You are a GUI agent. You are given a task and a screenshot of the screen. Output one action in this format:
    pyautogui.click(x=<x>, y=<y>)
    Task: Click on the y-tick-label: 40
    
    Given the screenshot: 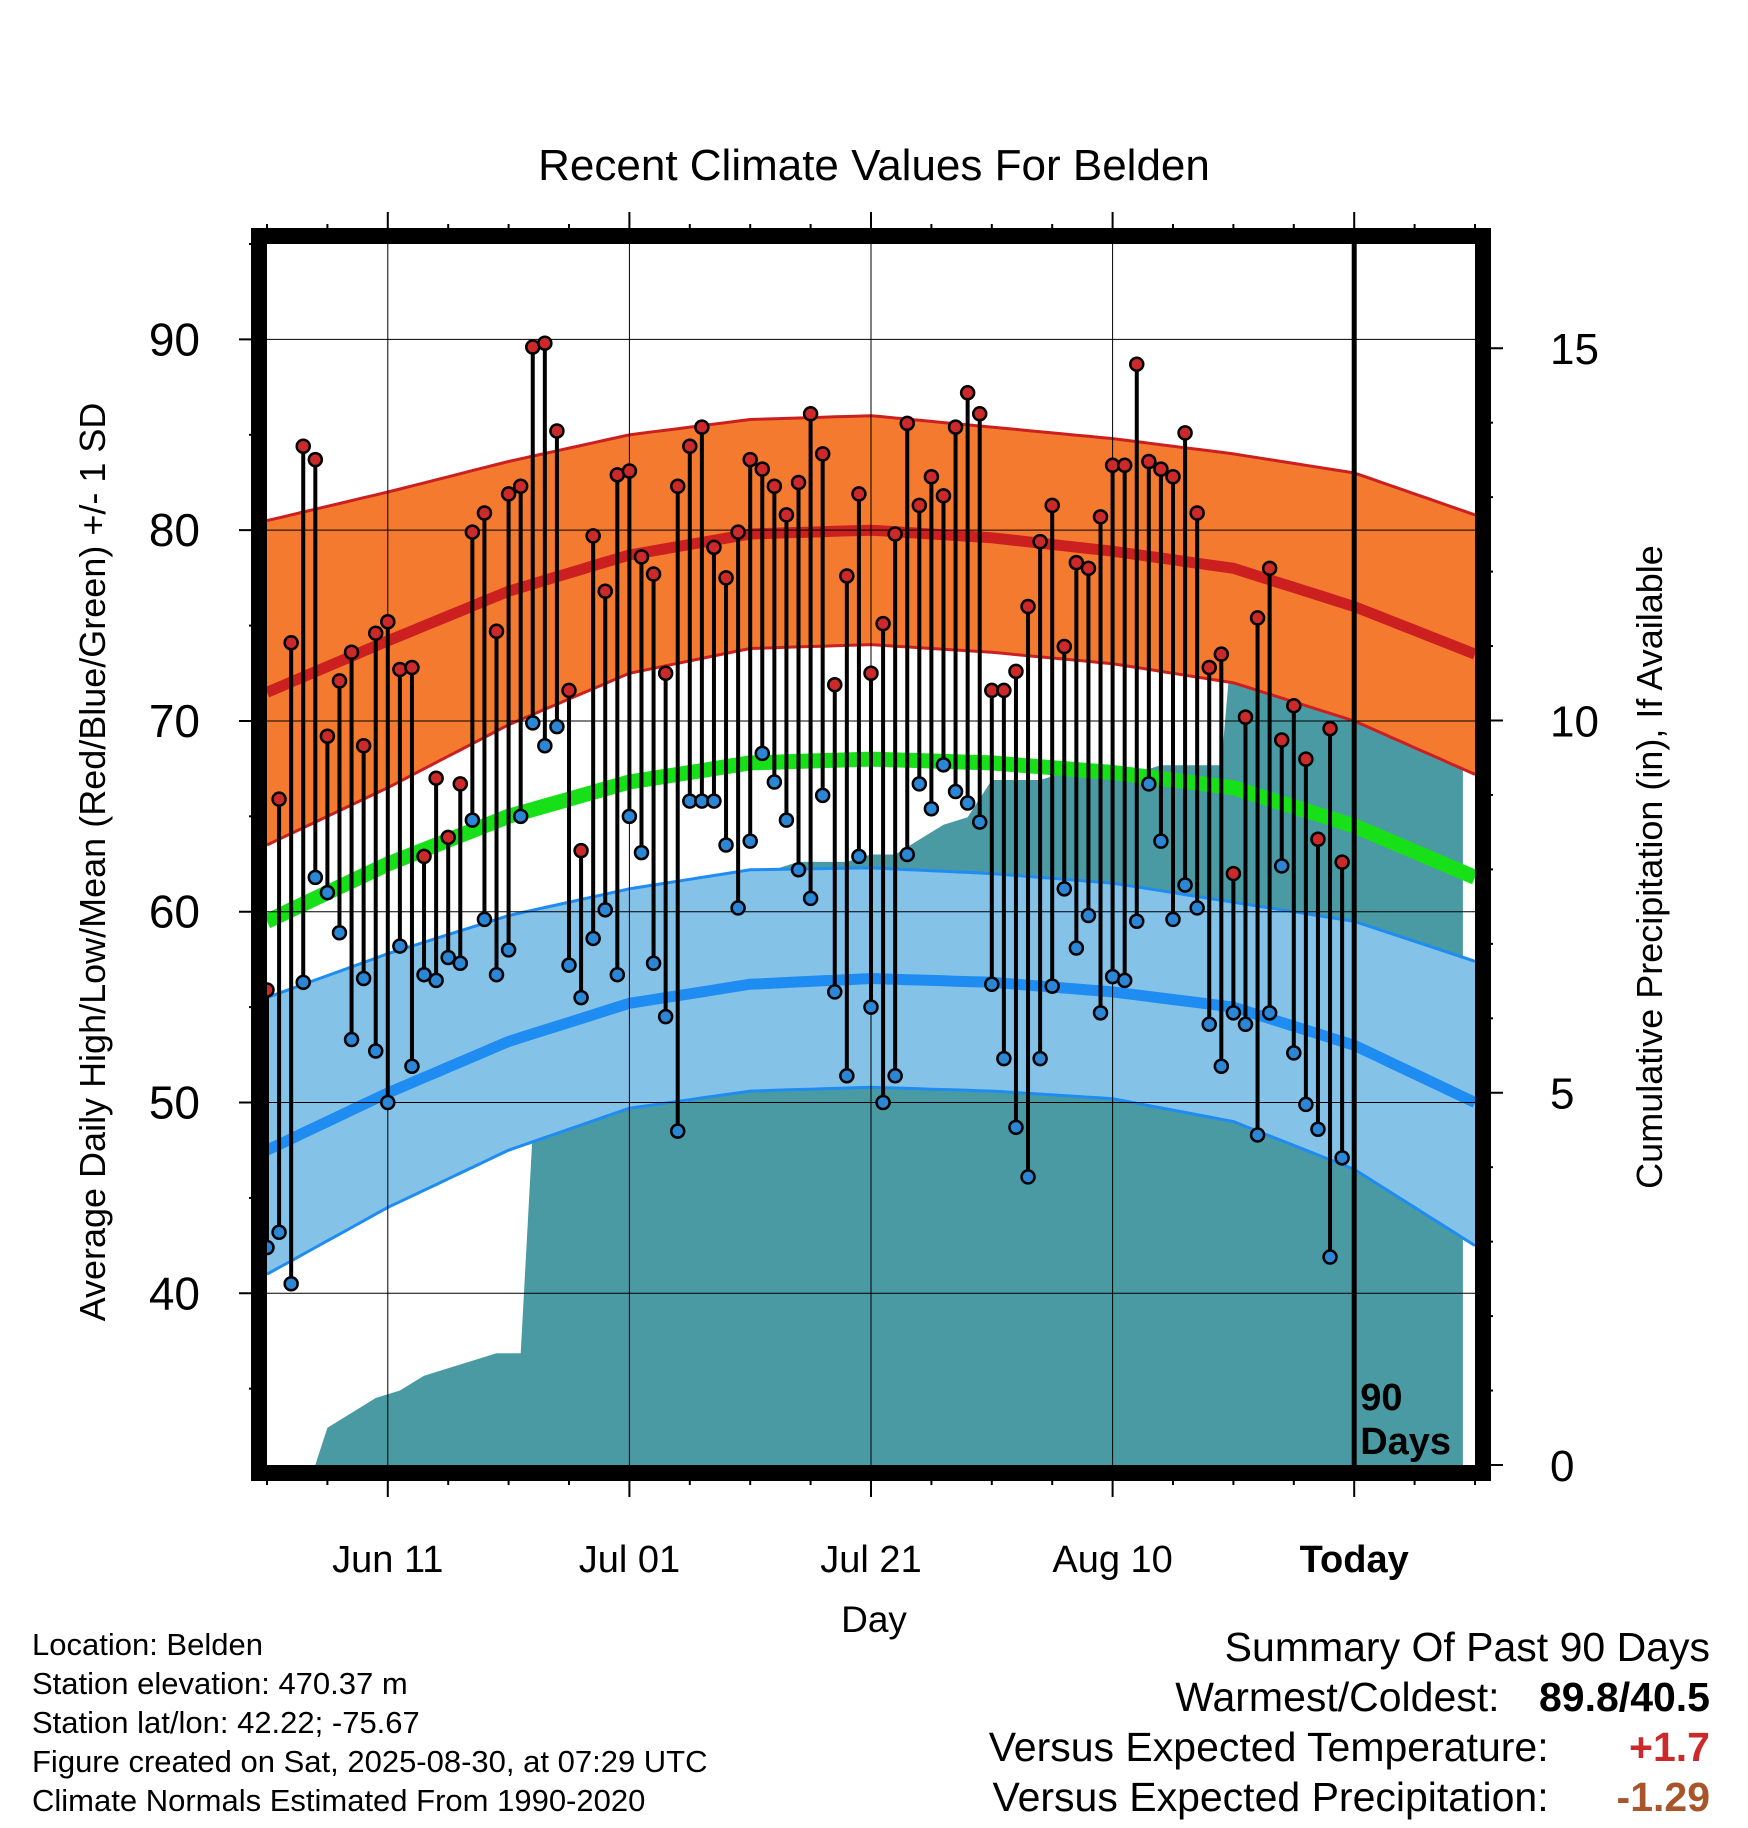 What is the action you would take?
    pyautogui.click(x=174, y=1293)
    